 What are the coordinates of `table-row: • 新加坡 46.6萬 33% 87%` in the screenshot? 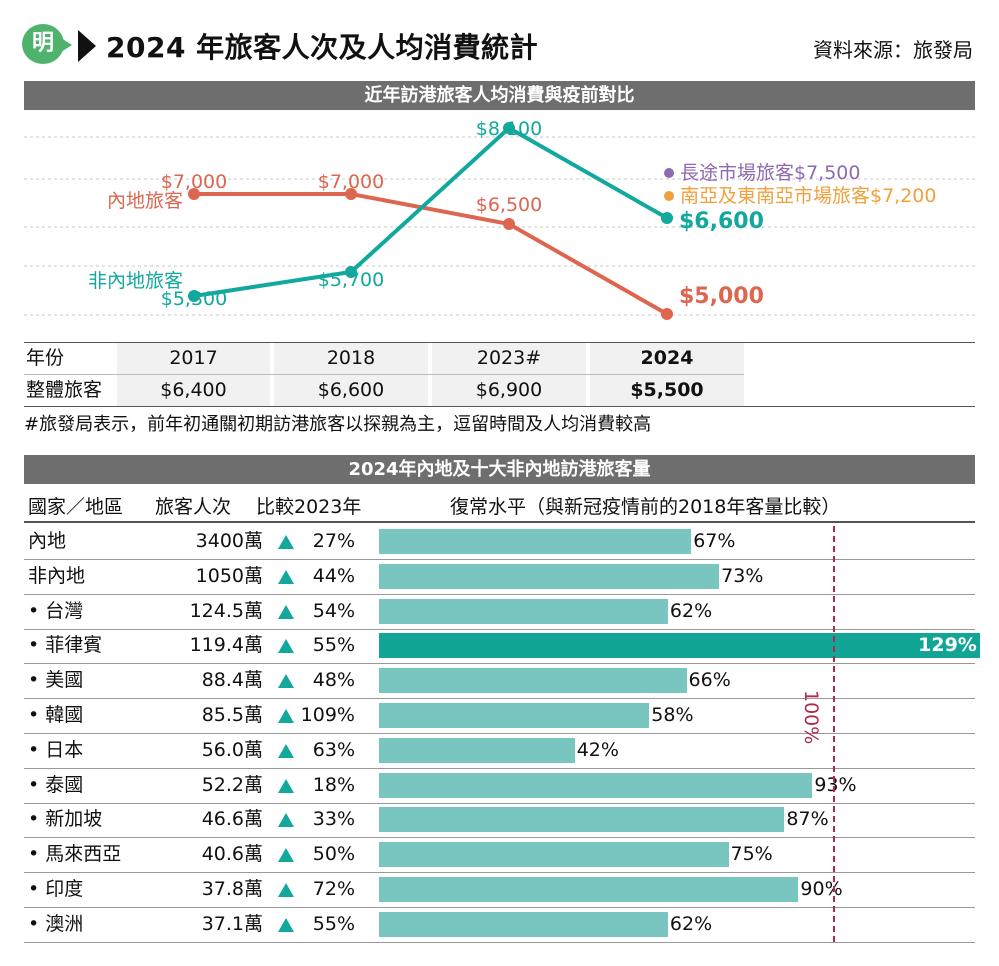 It's located at (499, 820).